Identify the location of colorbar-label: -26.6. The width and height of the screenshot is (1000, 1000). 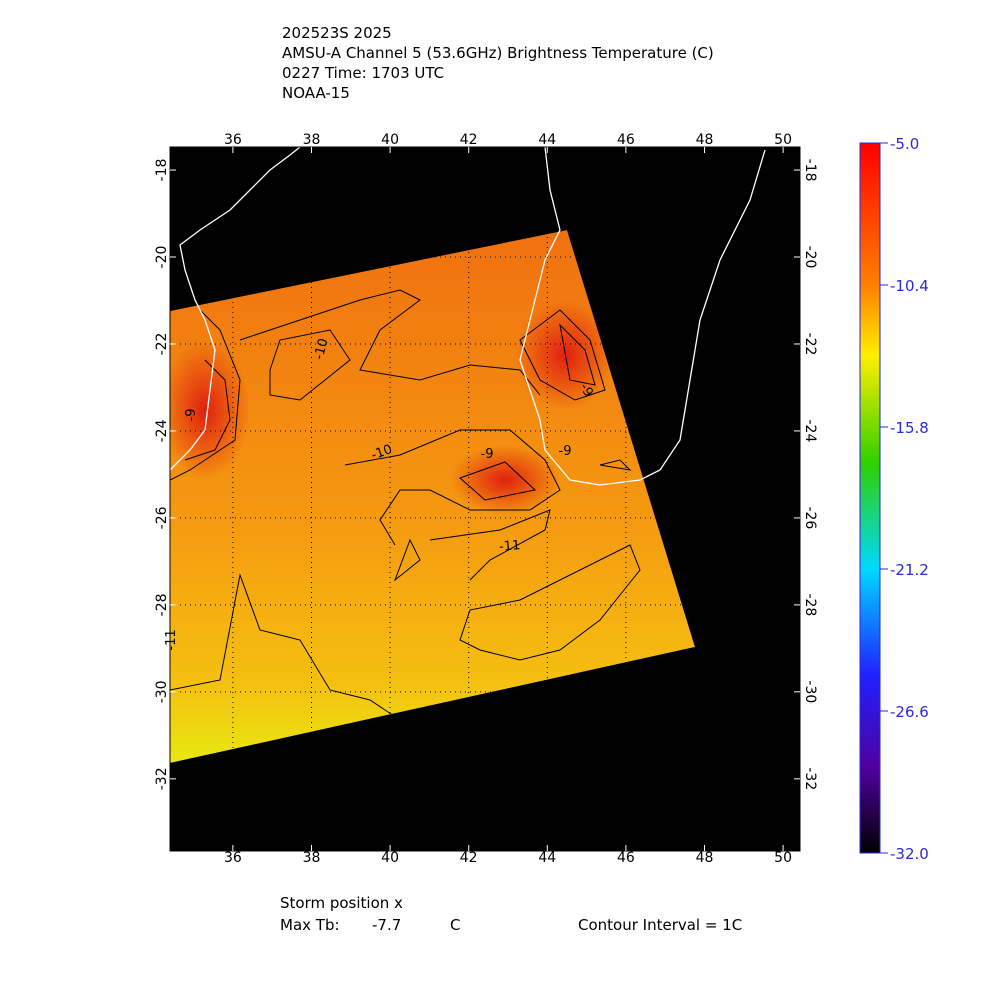
(909, 712).